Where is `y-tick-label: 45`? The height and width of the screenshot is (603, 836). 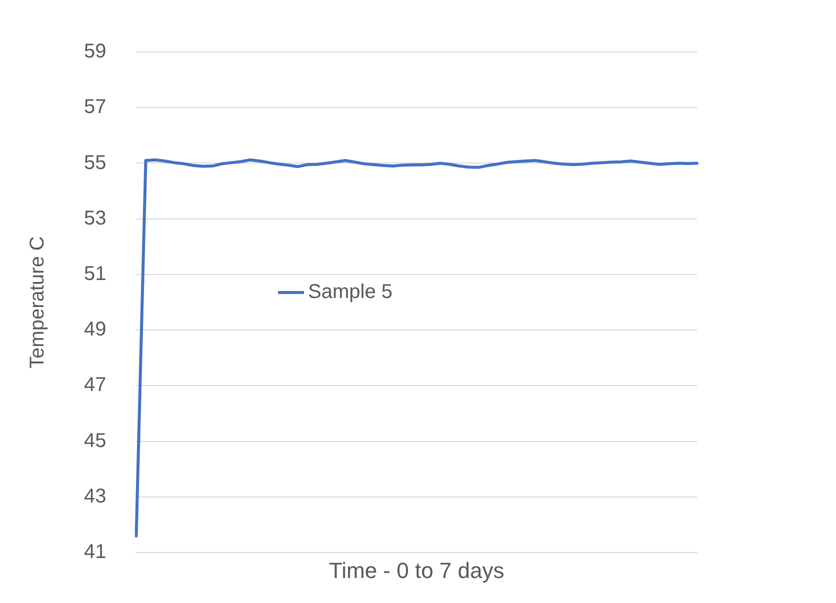
y-tick-label: 45 is located at coordinates (95, 441).